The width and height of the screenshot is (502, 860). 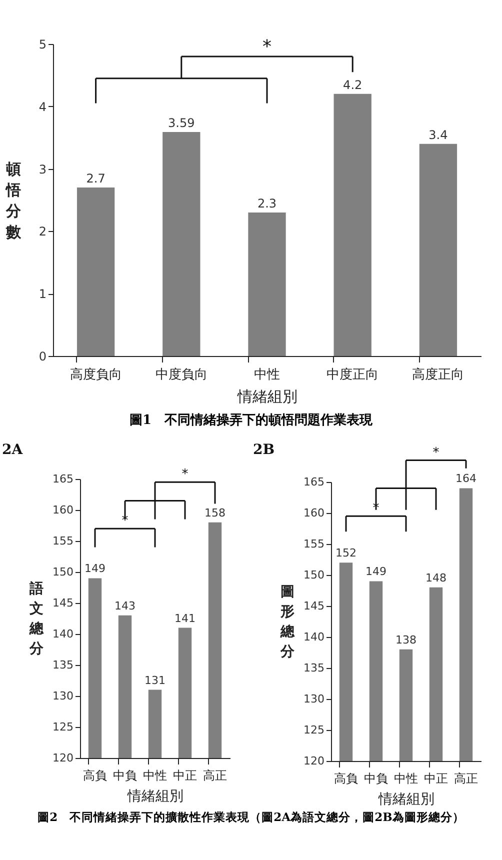 I want to click on x-tick-label: 中度正向, so click(x=352, y=374).